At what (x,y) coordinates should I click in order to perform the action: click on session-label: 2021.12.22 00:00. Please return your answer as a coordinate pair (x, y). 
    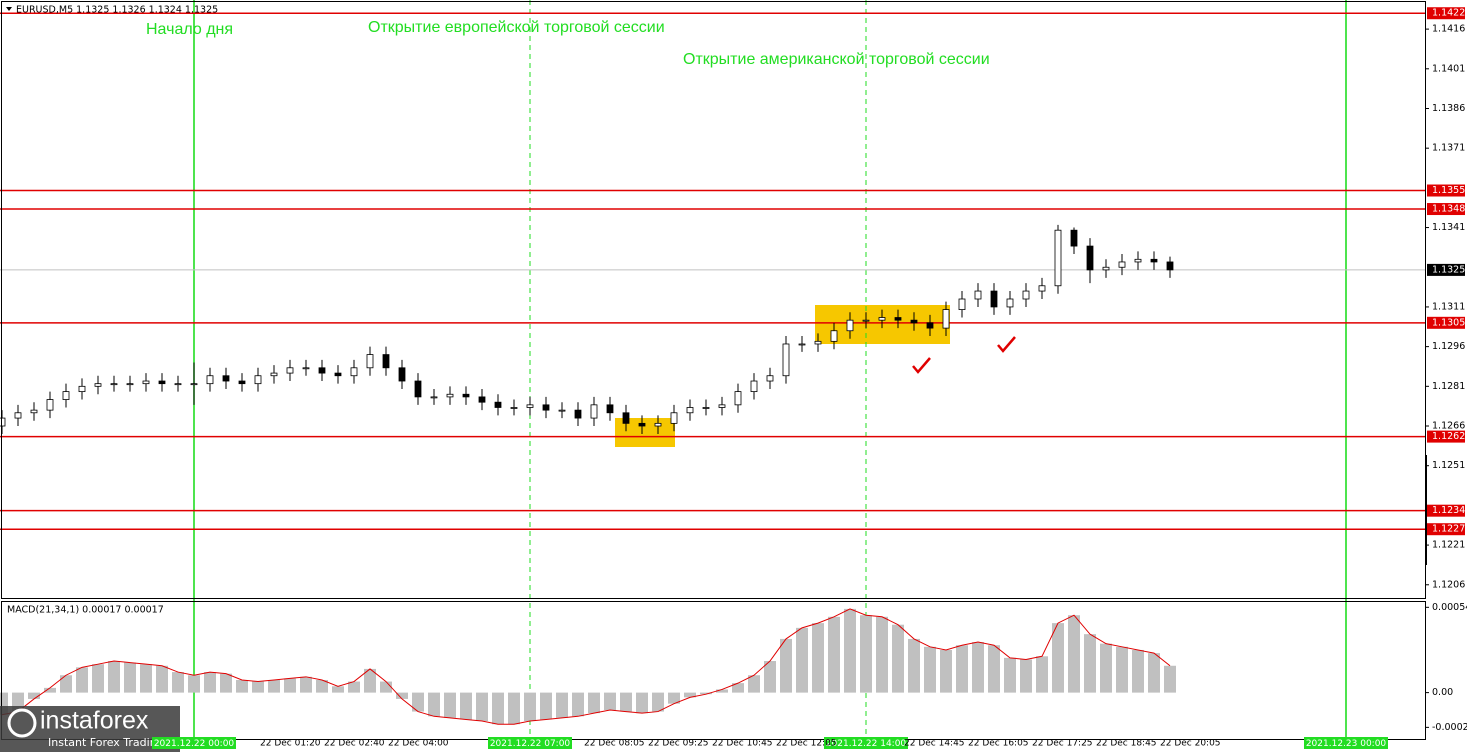
    Looking at the image, I should click on (194, 744).